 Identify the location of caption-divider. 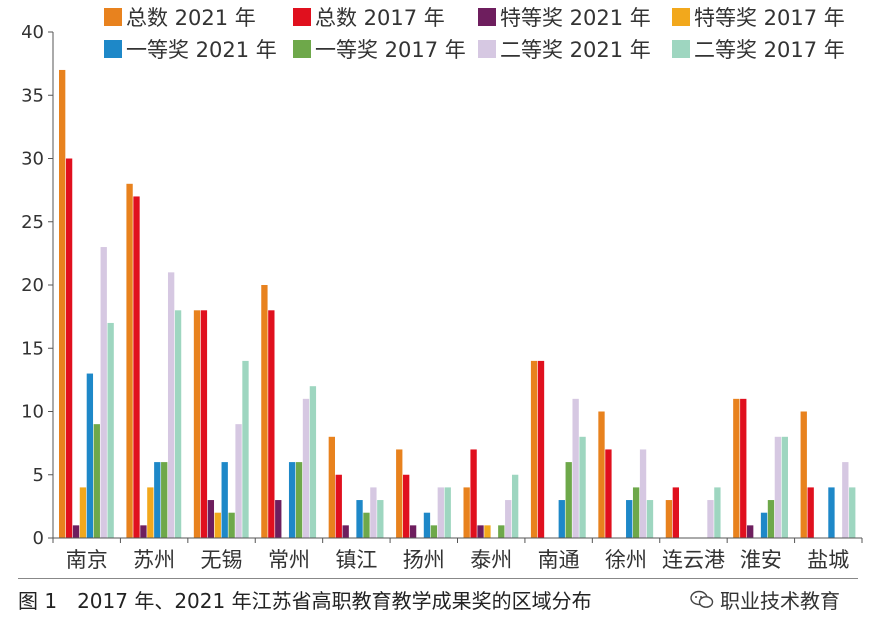
(438, 578).